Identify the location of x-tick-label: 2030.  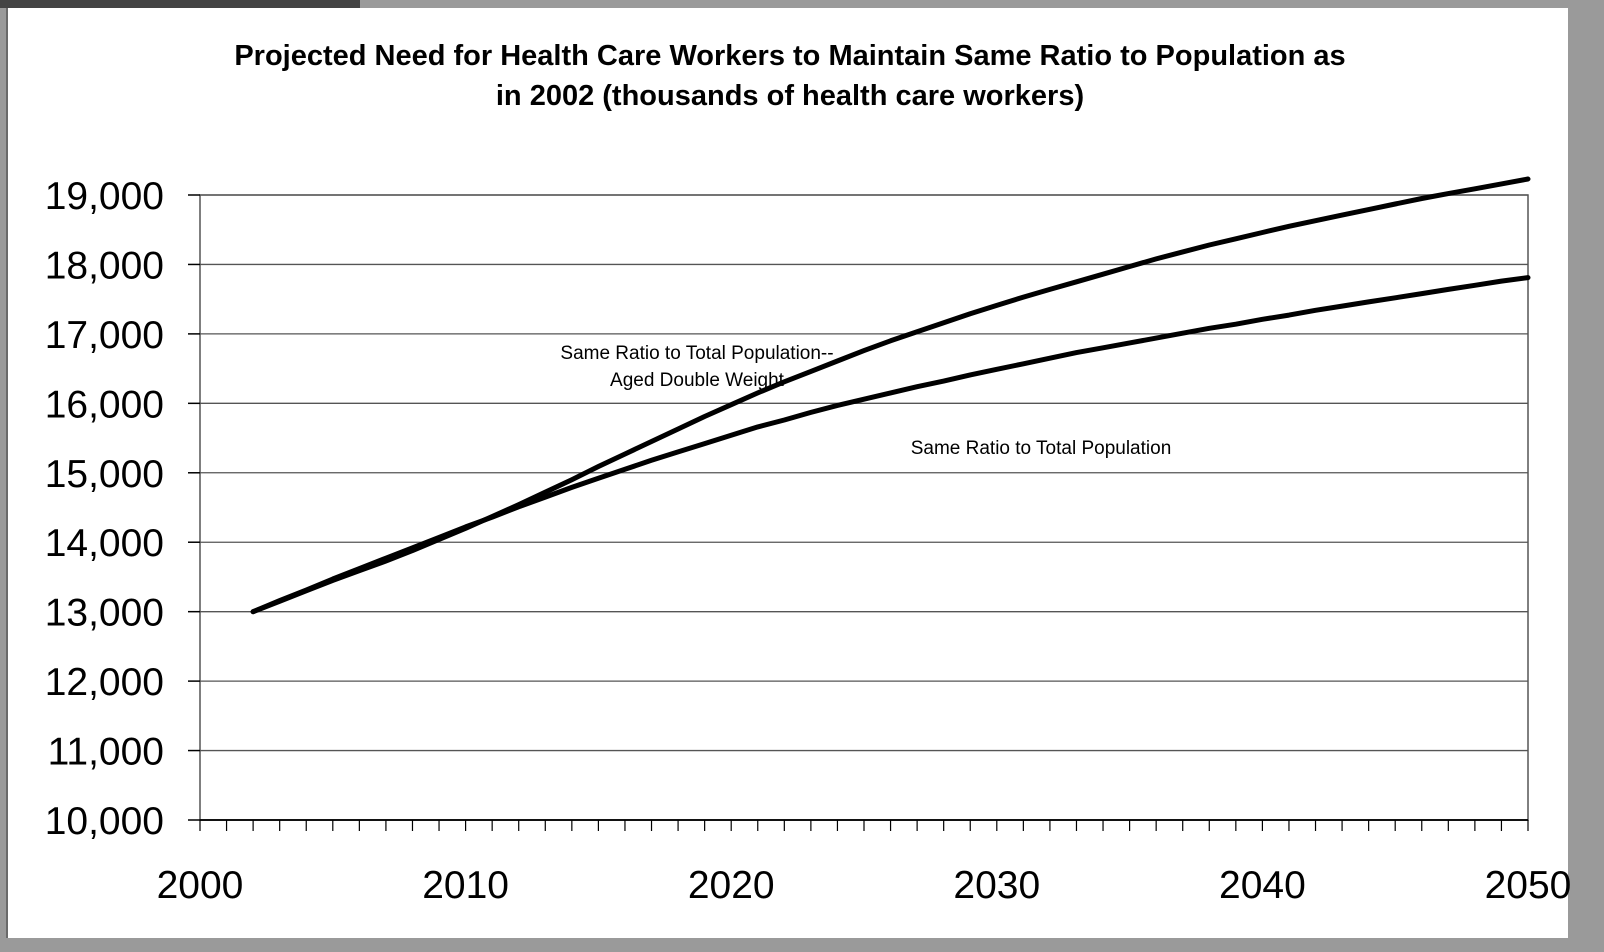
(996, 885).